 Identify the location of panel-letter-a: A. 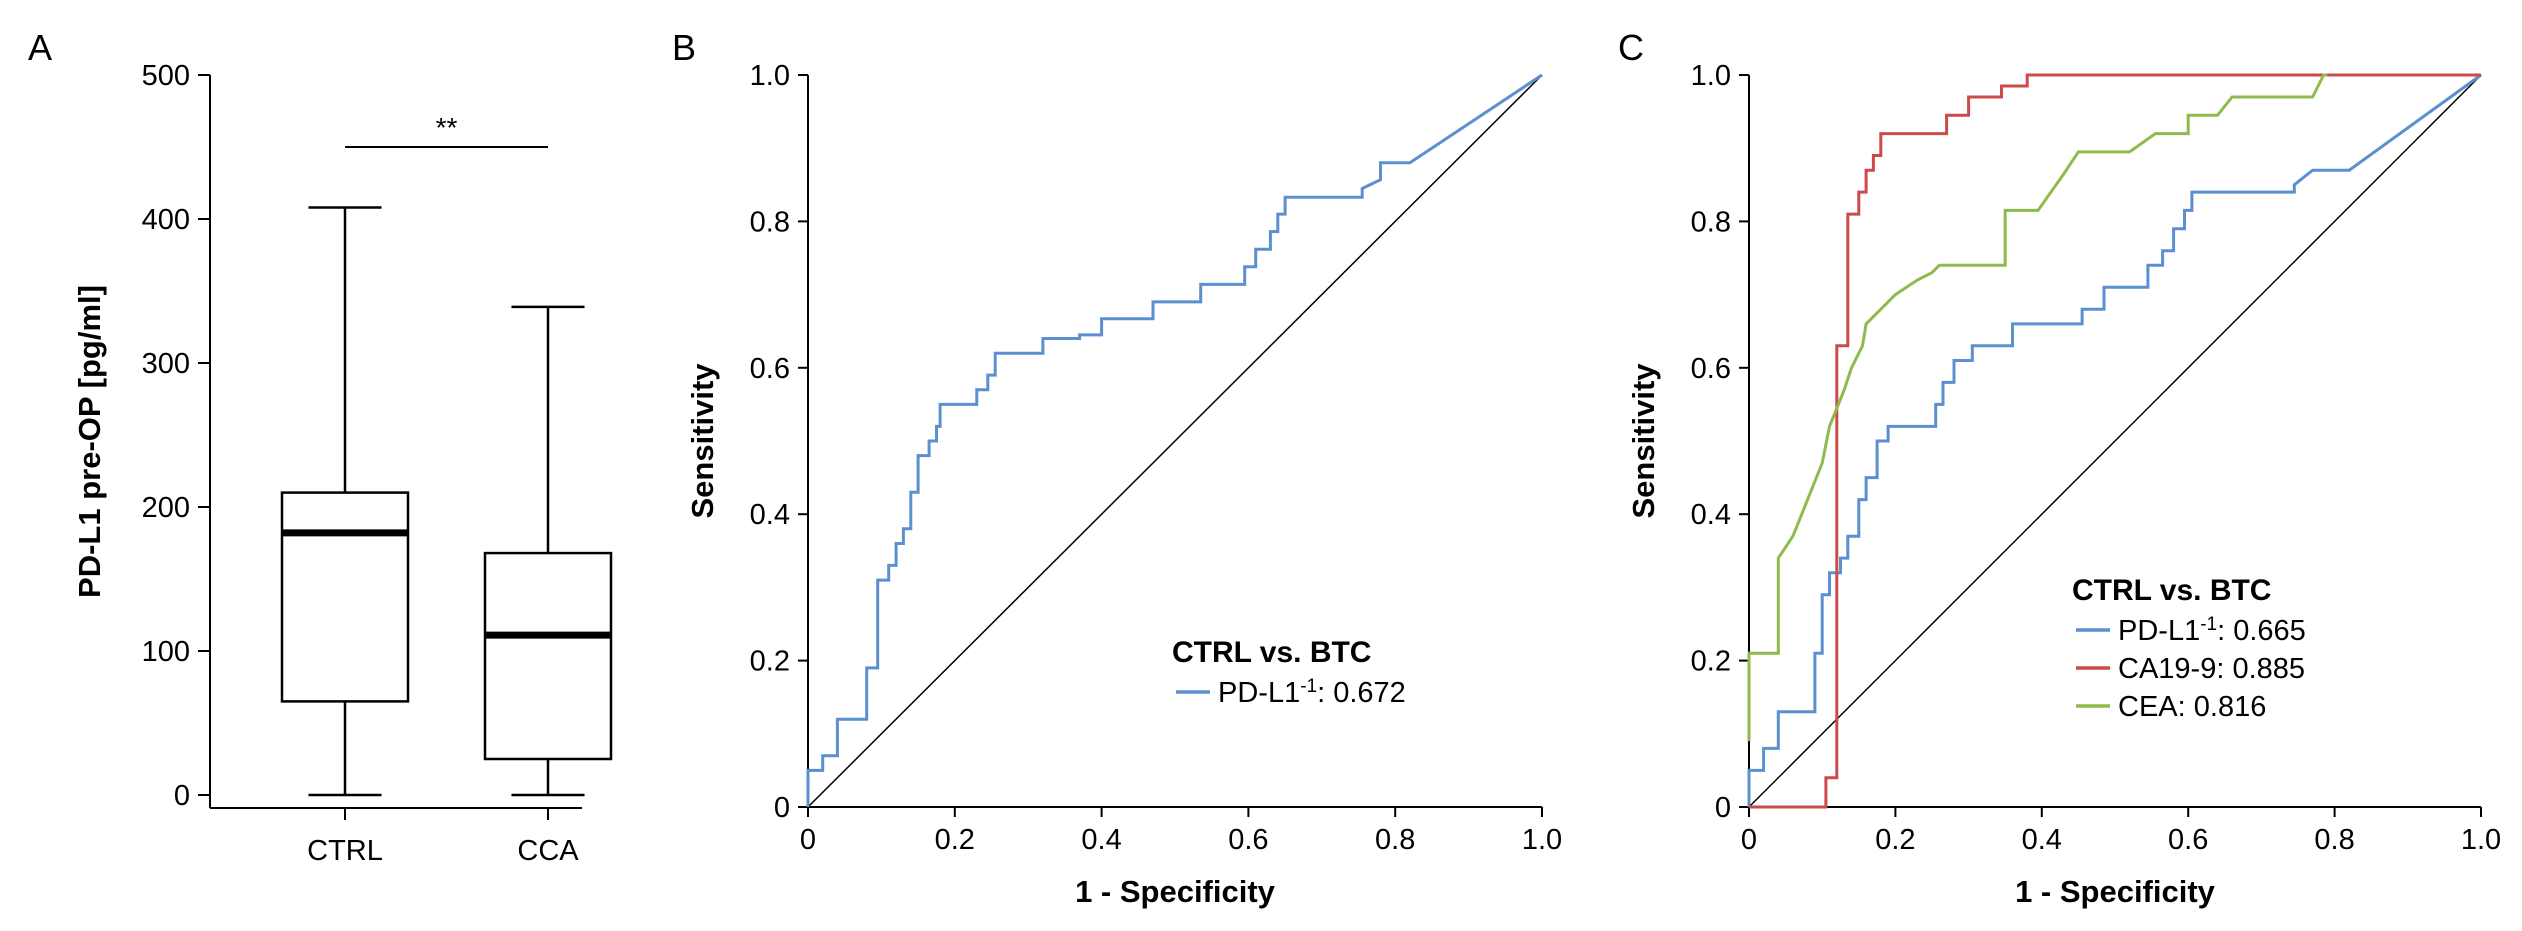
(40, 47).